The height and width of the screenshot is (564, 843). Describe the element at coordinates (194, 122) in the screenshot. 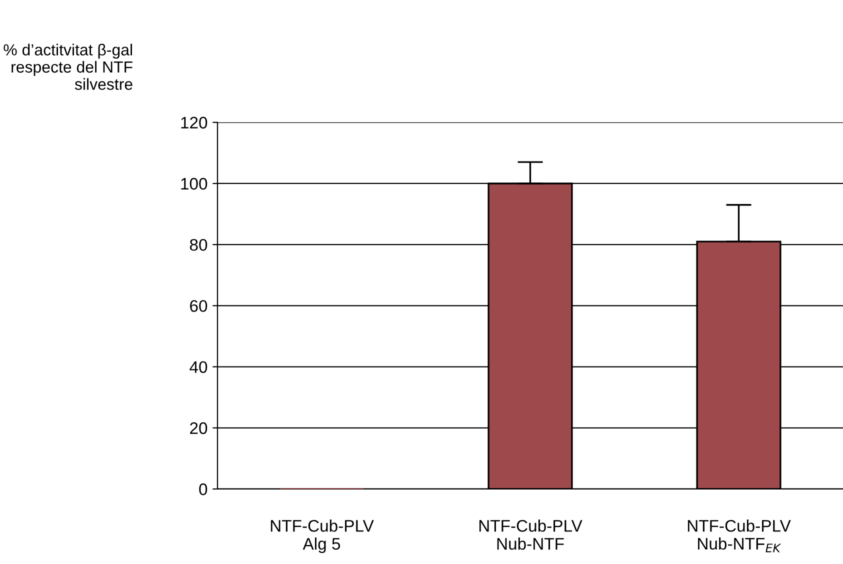

I see `y-tick-label: 120` at that location.